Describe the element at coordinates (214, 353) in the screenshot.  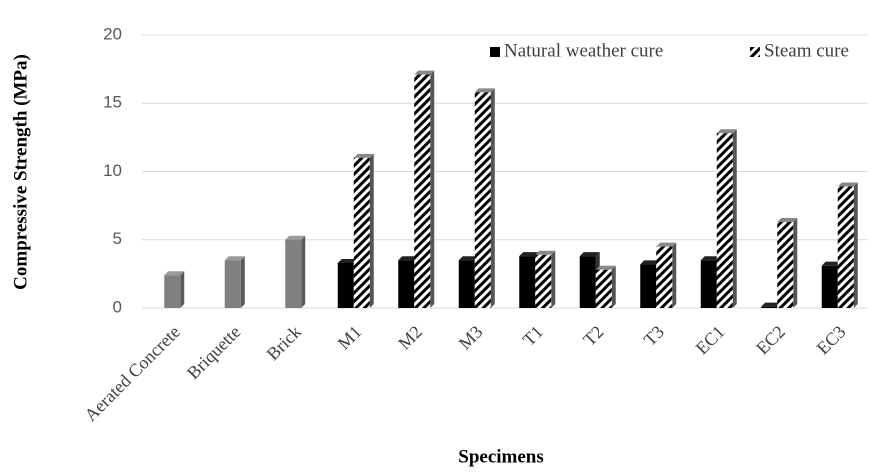
I see `x-tick-label: Briquette` at that location.